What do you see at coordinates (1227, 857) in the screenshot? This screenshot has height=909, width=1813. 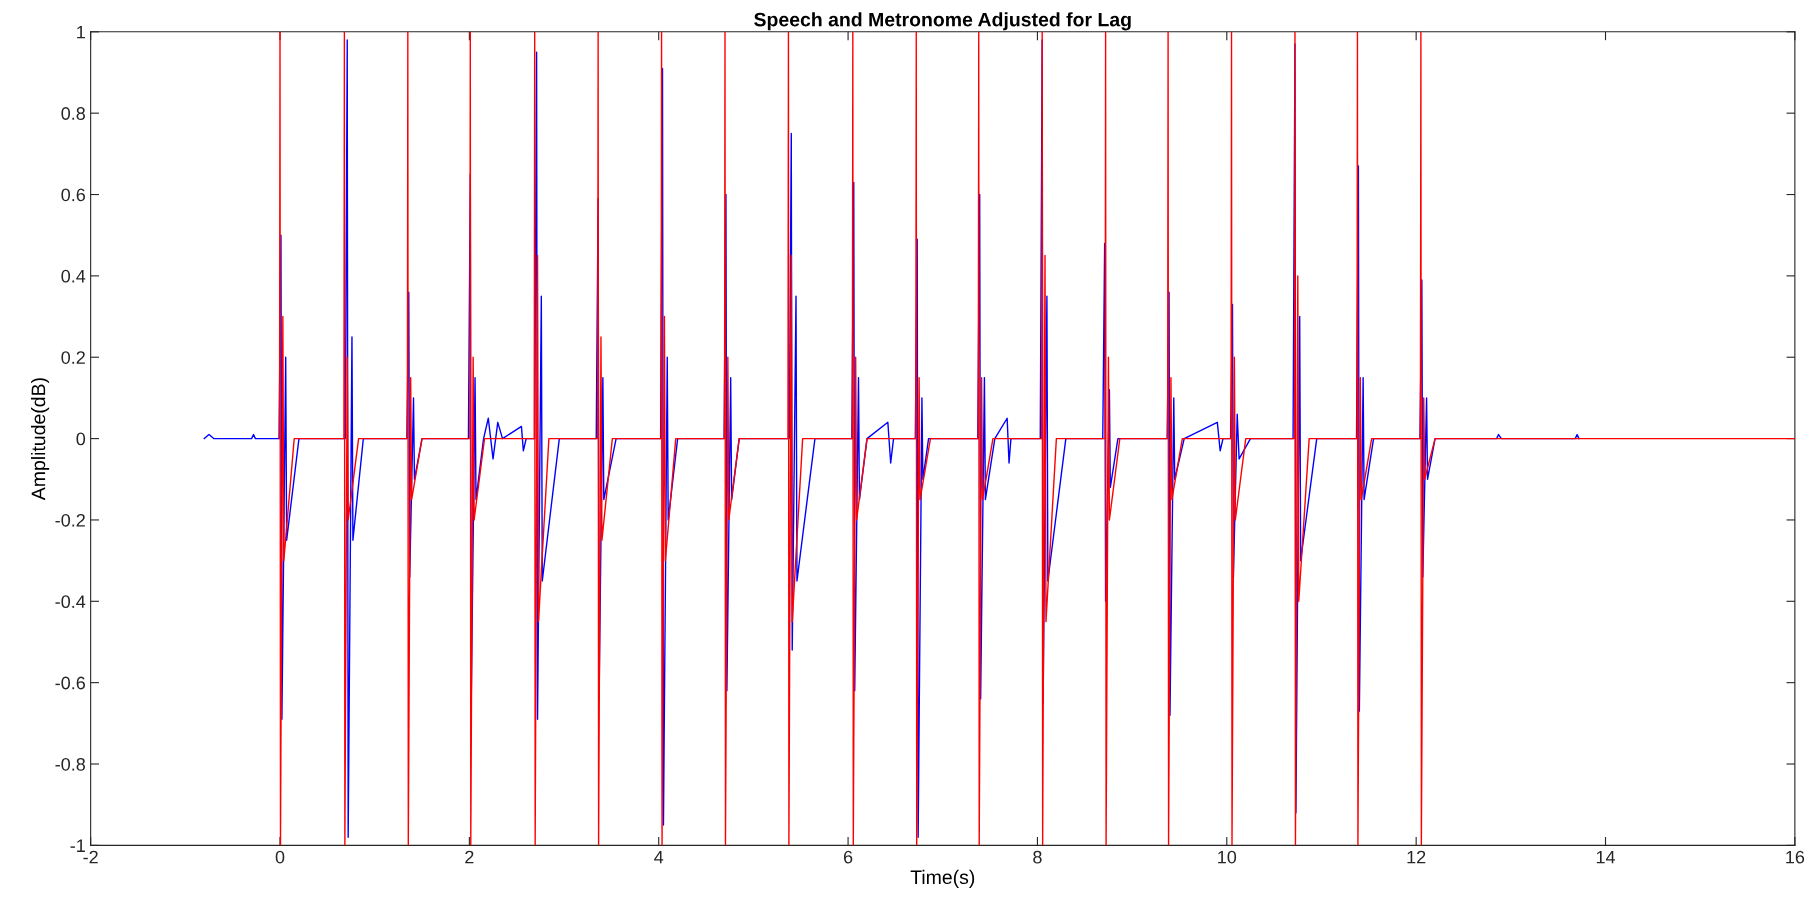 I see `x-tick-label: 10` at bounding box center [1227, 857].